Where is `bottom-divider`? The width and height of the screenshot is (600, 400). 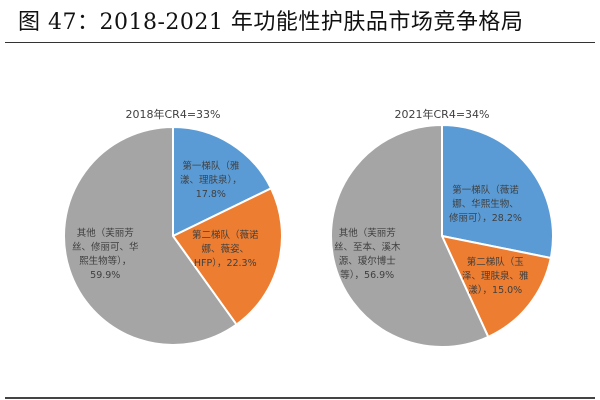
bottom-divider is located at coordinates (300, 398).